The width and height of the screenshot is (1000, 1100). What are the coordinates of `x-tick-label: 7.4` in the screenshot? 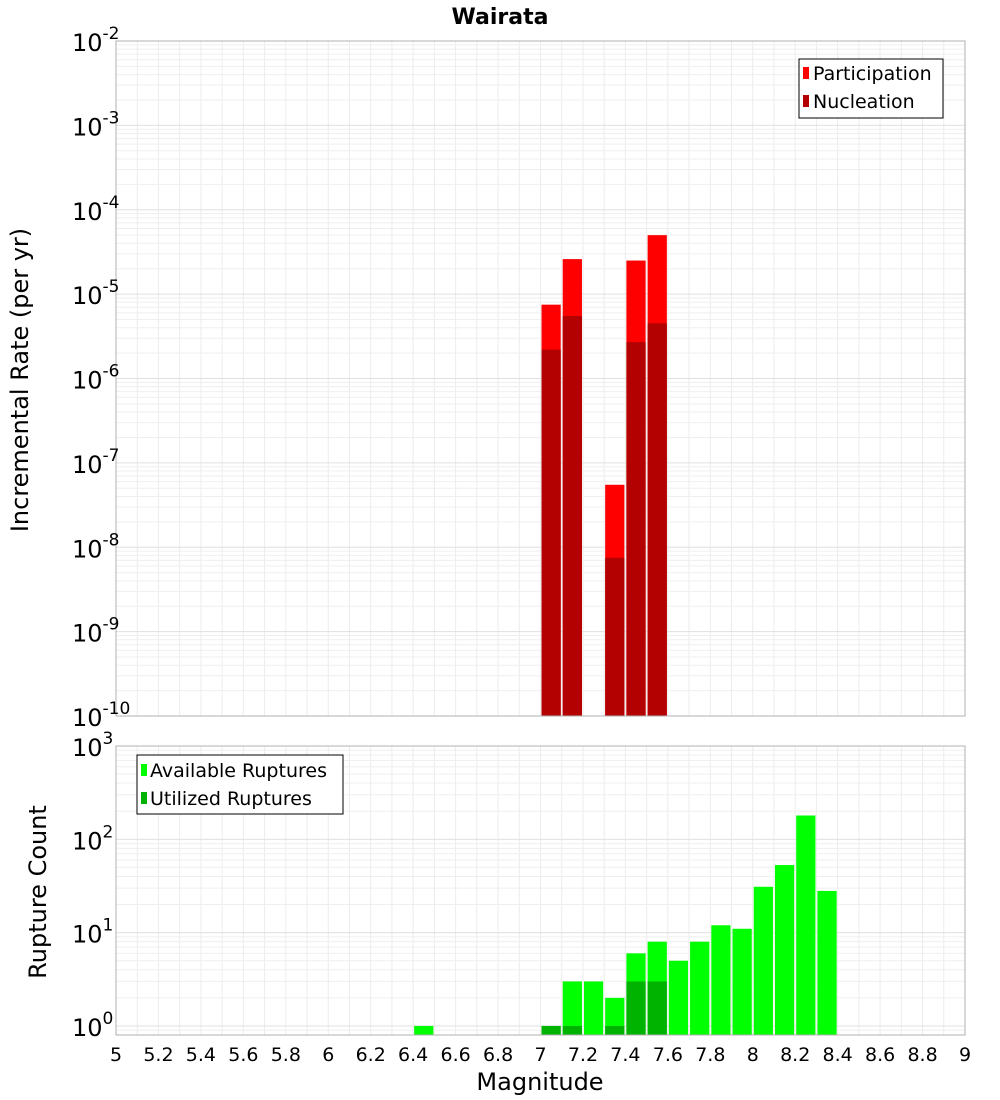 It's located at (625, 1055).